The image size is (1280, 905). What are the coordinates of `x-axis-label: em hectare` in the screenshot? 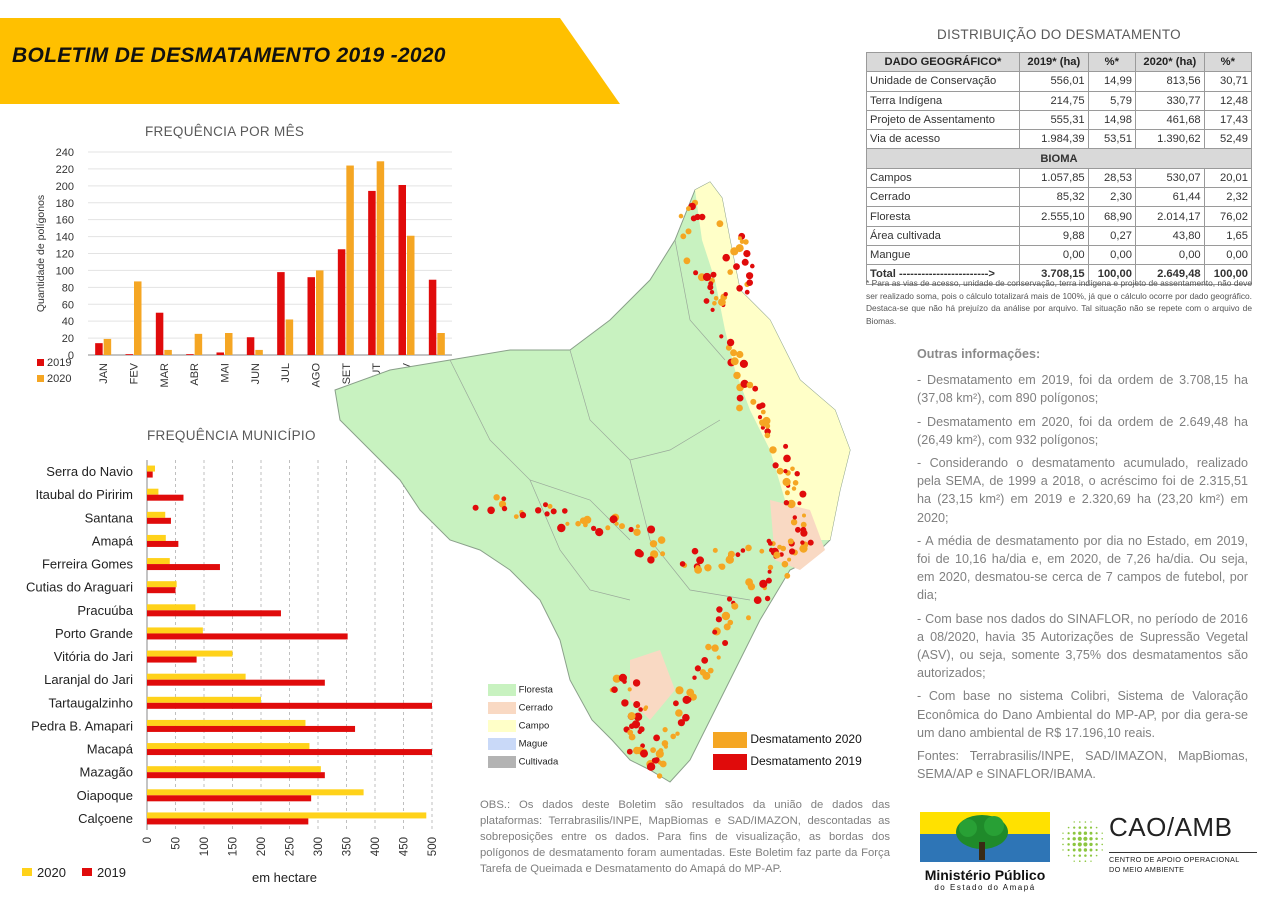 It's located at (284, 877).